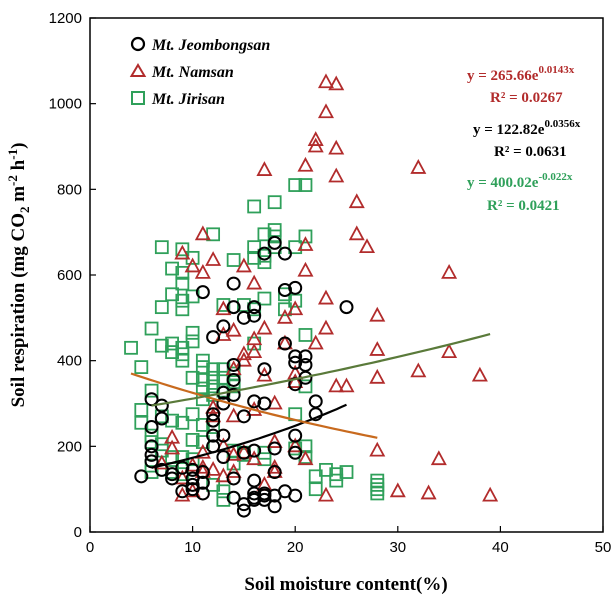 Image resolution: width=614 pixels, height=599 pixels. What do you see at coordinates (12, 180) in the screenshot?
I see `y-title-sup-minus2: -2` at bounding box center [12, 180].